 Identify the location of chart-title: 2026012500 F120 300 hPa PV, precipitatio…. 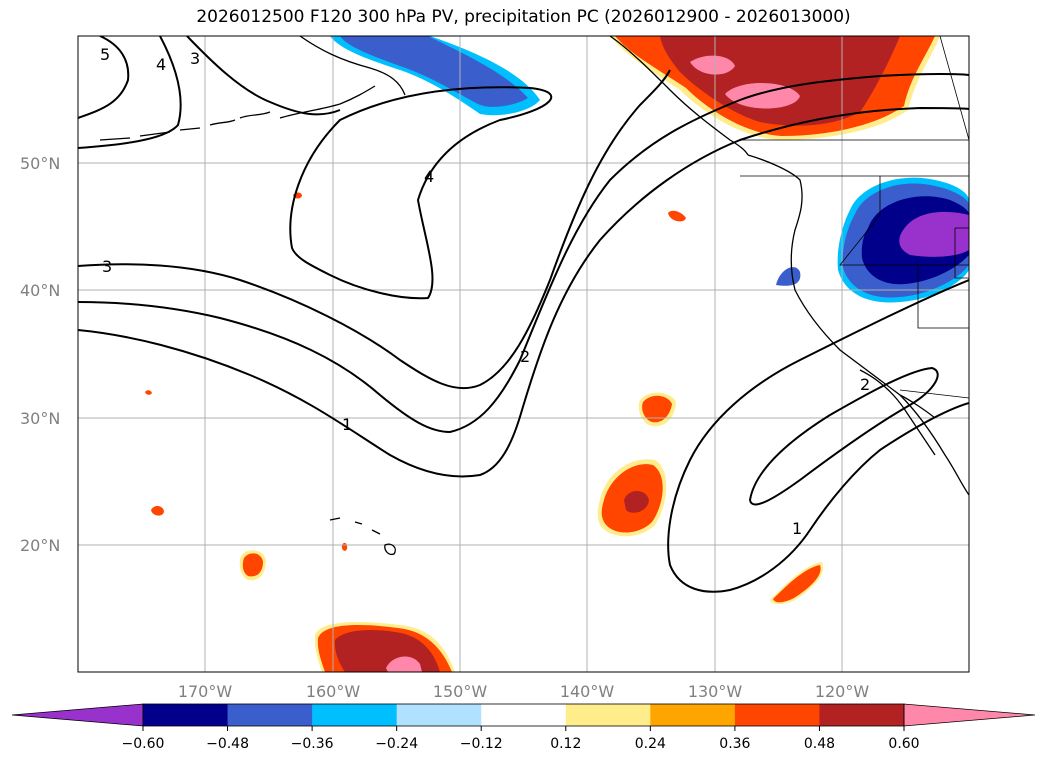
(523, 17).